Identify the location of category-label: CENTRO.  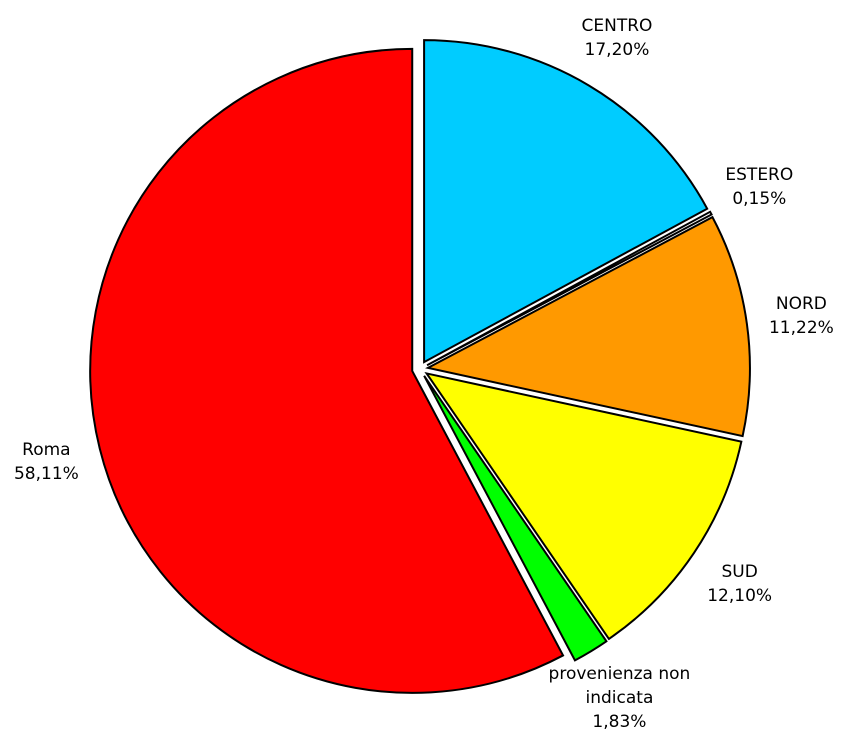
(617, 26).